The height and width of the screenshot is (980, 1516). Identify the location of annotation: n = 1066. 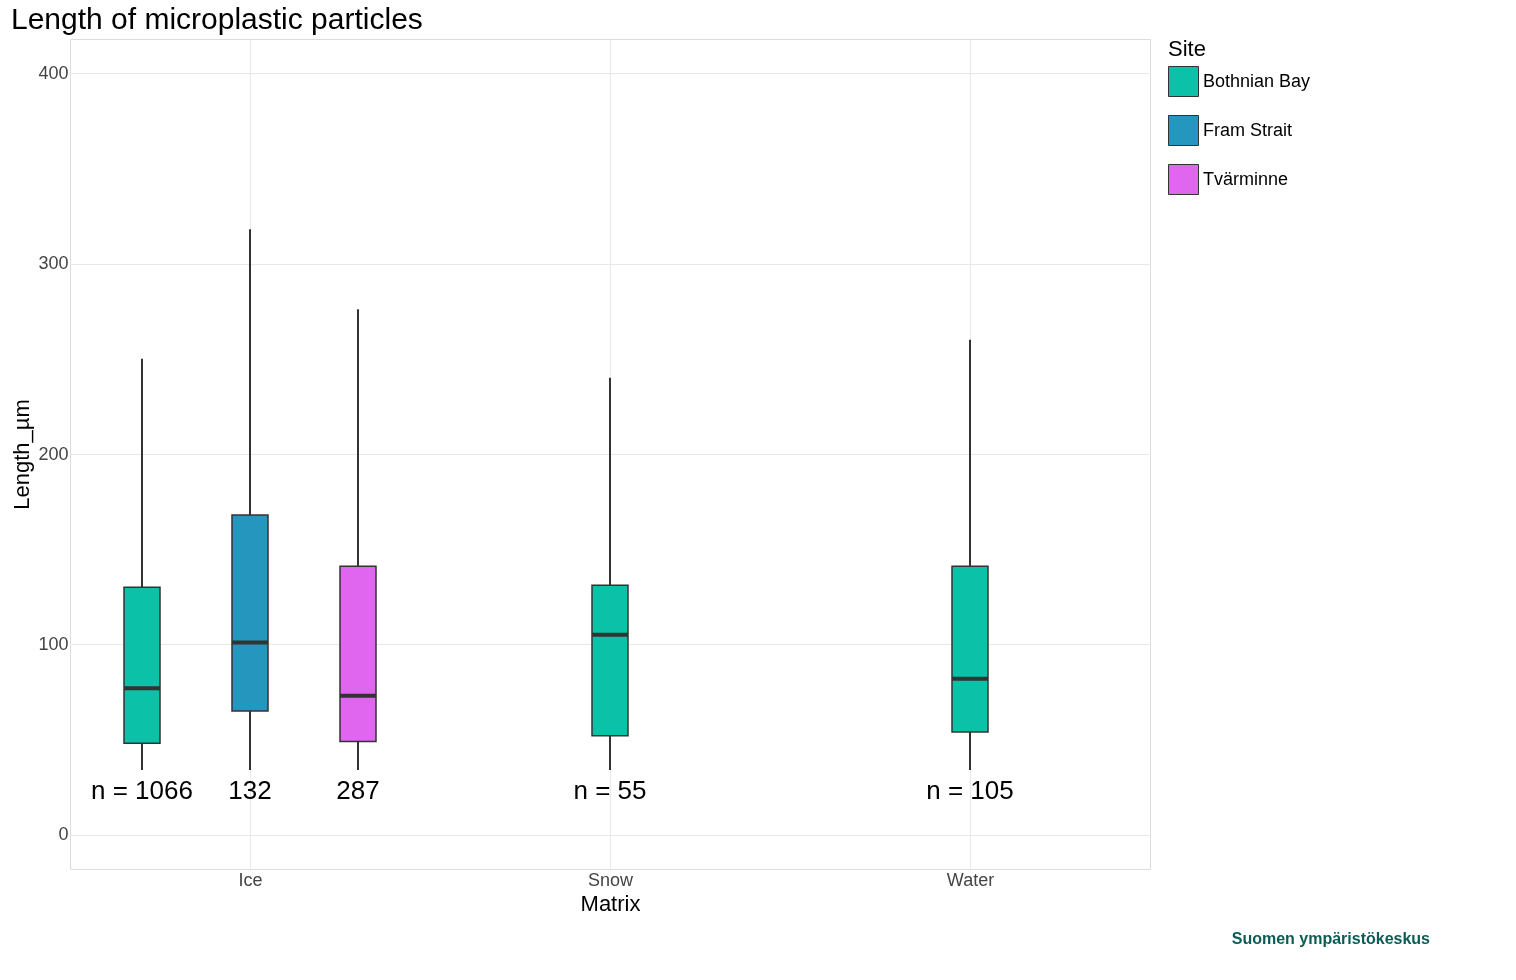
(142, 790).